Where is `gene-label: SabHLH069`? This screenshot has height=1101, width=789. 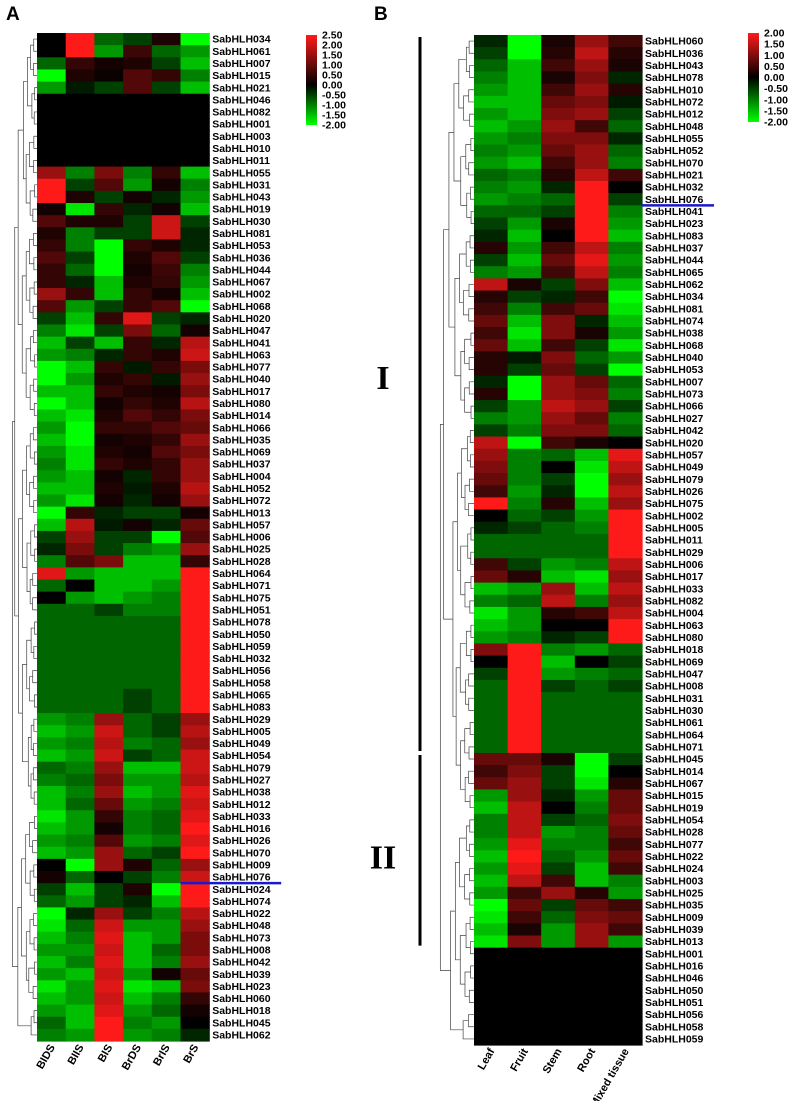
gene-label: SabHLH069 is located at coordinates (241, 453).